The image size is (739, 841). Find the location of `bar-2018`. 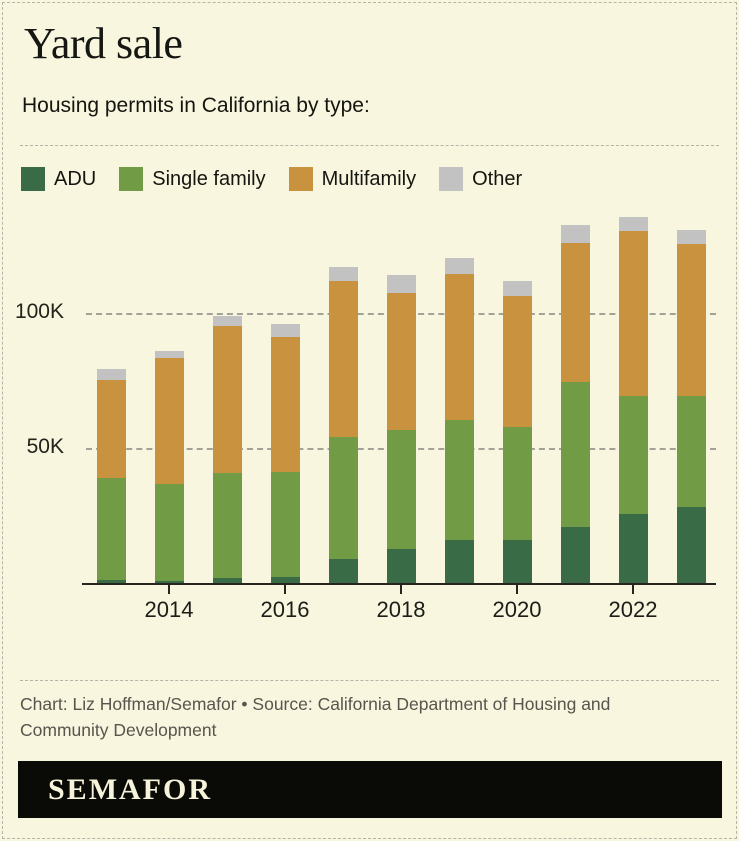

bar-2018 is located at coordinates (401, 429).